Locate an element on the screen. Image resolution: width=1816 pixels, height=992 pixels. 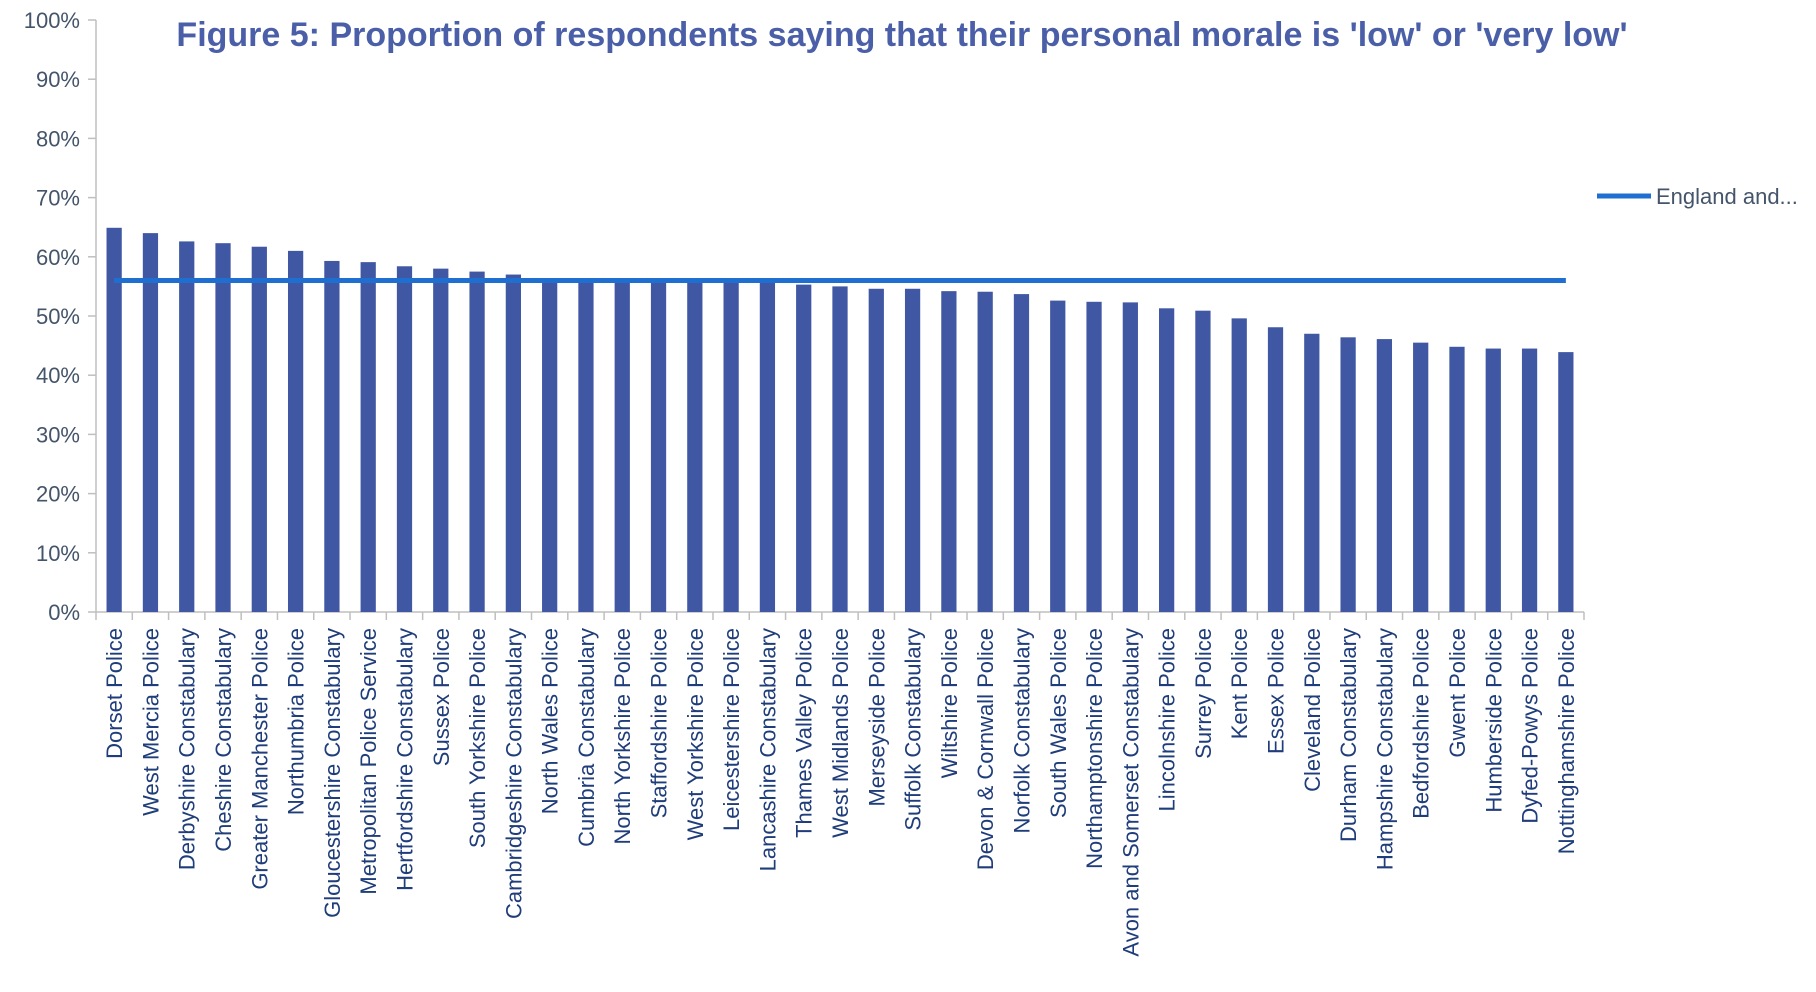
category-label: Wiltshire Police is located at coordinates (949, 703).